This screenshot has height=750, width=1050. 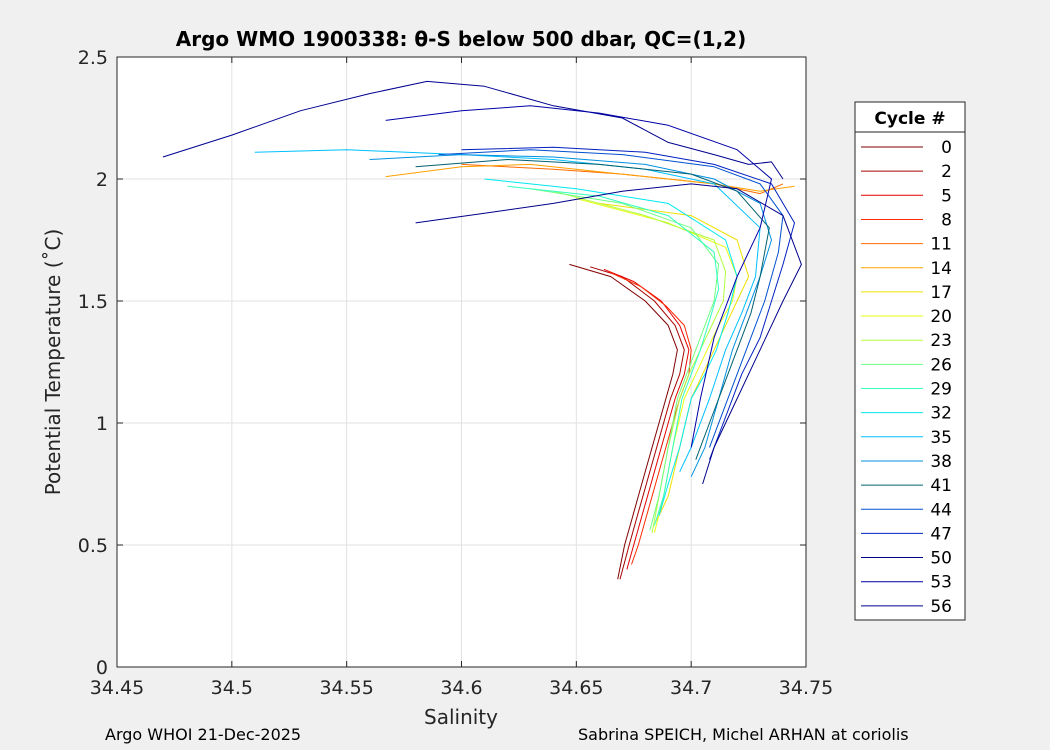 I want to click on legend-entry-label: 14, so click(x=941, y=269).